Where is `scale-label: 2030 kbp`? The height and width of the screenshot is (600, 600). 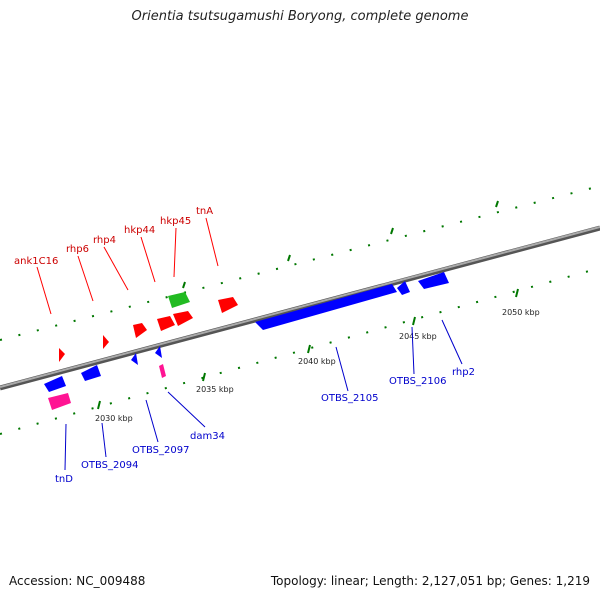
scale-label: 2030 kbp is located at coordinates (114, 418).